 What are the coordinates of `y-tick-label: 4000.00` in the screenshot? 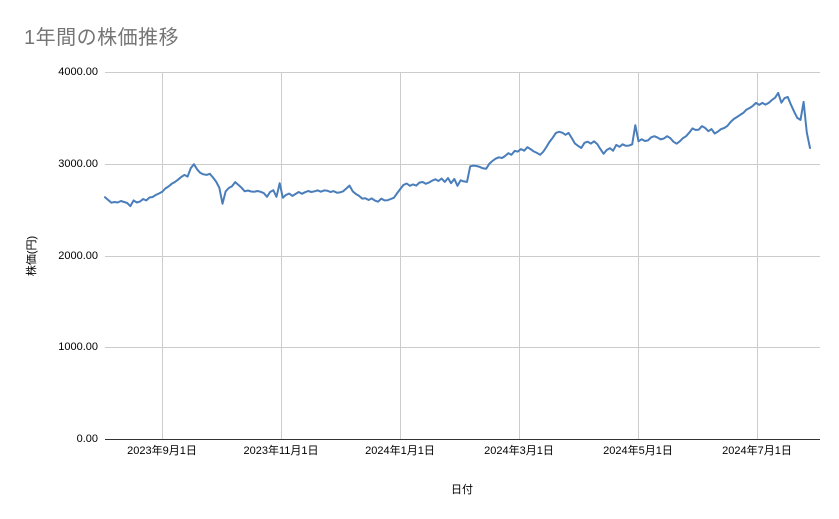 It's located at (78, 72).